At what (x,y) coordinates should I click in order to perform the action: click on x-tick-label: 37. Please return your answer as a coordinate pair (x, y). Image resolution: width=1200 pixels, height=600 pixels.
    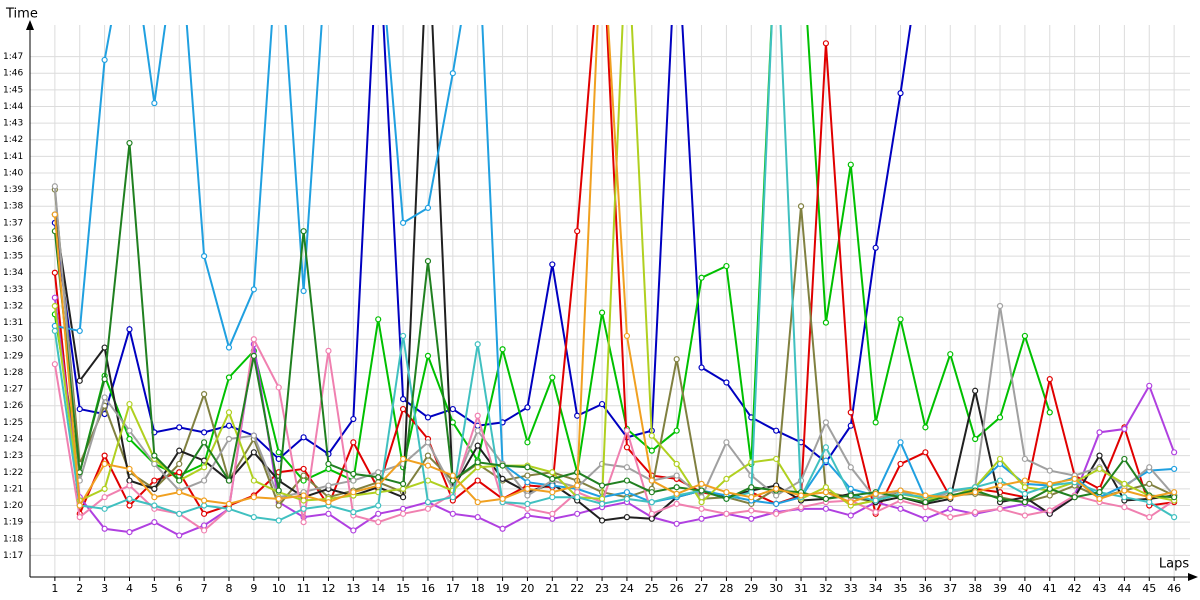
    Looking at the image, I should click on (950, 588).